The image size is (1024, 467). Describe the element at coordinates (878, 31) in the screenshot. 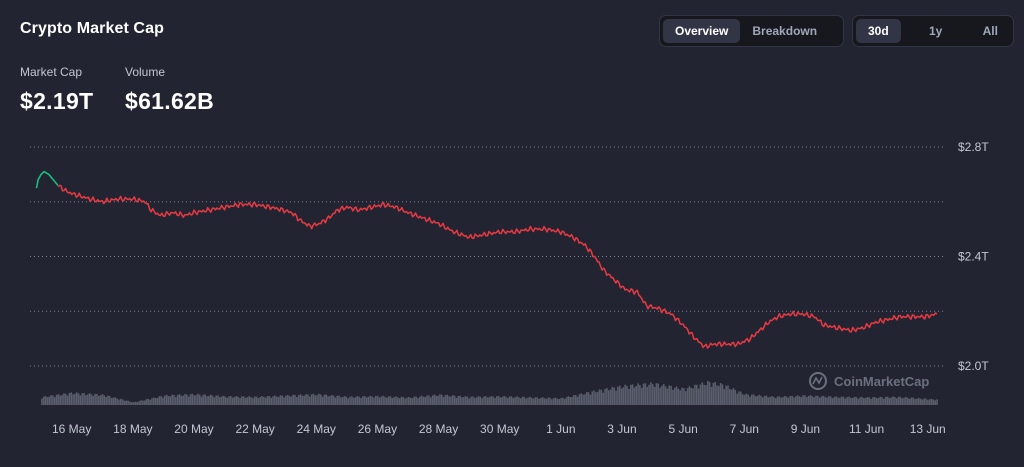

I see `range-30d: 30d` at that location.